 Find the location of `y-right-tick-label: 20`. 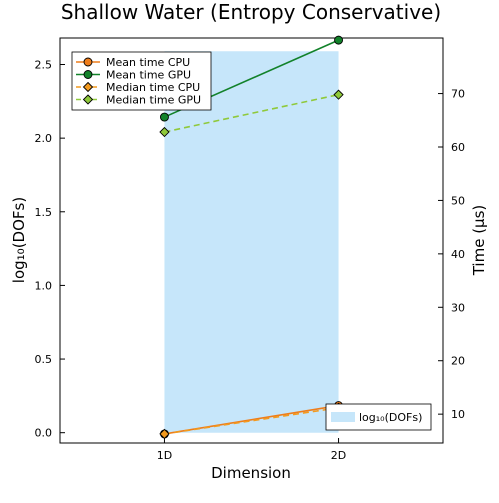

y-right-tick-label: 20 is located at coordinates (458, 361).